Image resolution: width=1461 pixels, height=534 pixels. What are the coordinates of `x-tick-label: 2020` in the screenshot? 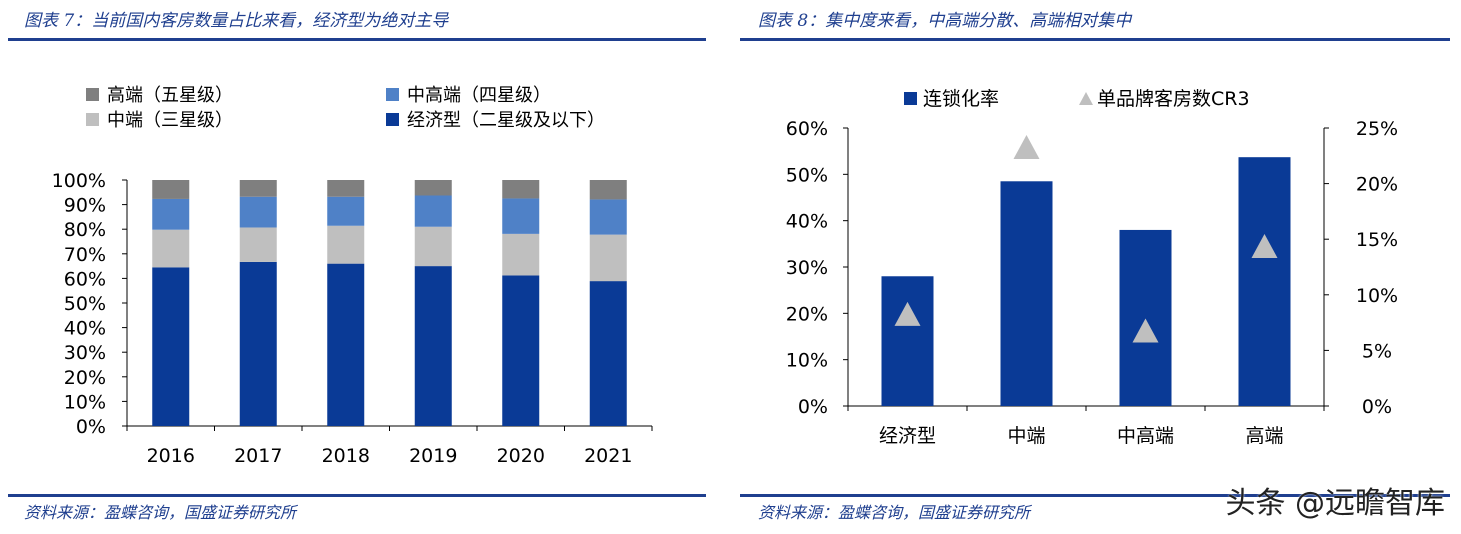 It's located at (521, 456).